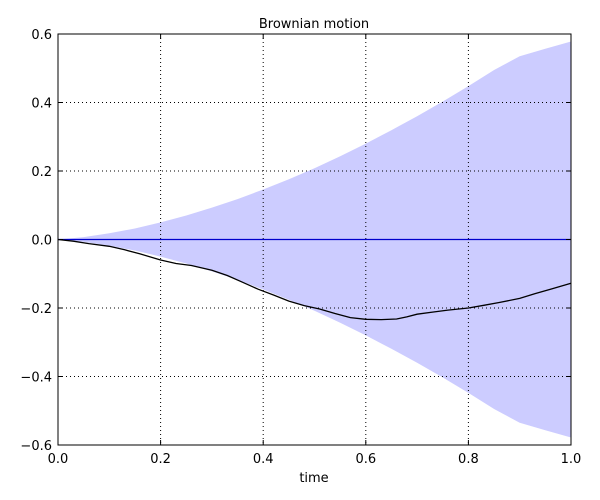 The width and height of the screenshot is (600, 500). Describe the element at coordinates (41, 172) in the screenshot. I see `y-tick-label: 0.2` at that location.